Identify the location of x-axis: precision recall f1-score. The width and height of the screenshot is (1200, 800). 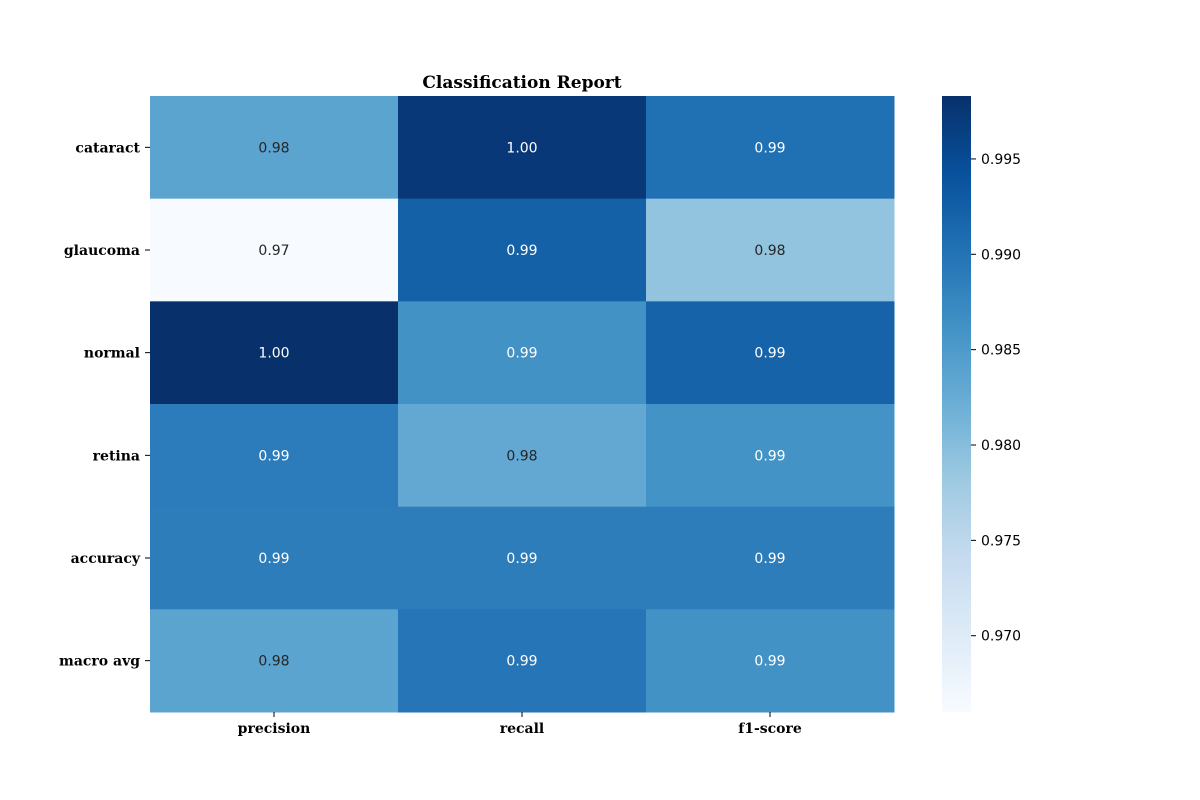
(520, 724).